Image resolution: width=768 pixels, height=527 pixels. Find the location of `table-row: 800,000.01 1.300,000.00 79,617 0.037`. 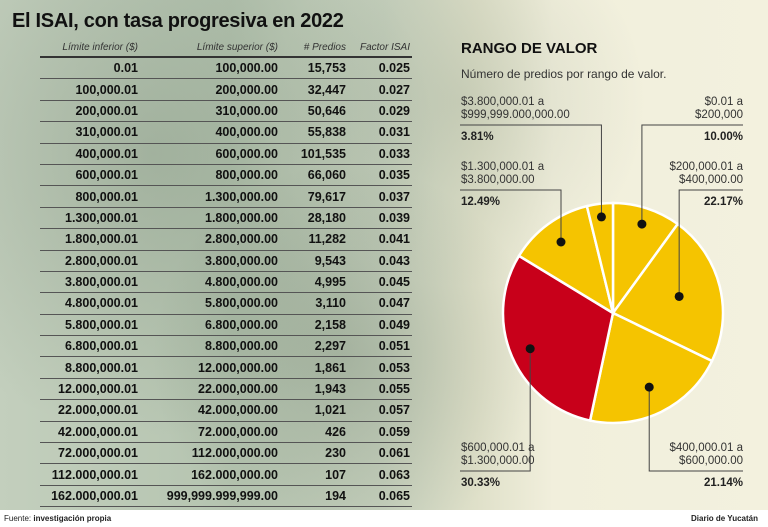

table-row: 800,000.01 1.300,000.00 79,617 0.037 is located at coordinates (226, 196).